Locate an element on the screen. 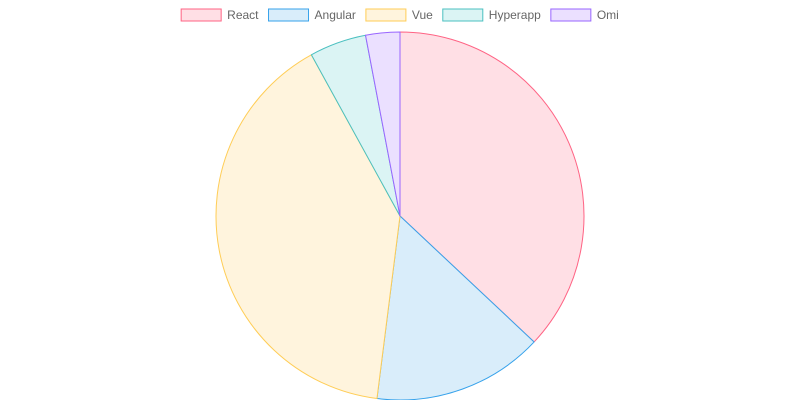 This screenshot has width=800, height=400. legend-label-vue: Vue is located at coordinates (422, 15).